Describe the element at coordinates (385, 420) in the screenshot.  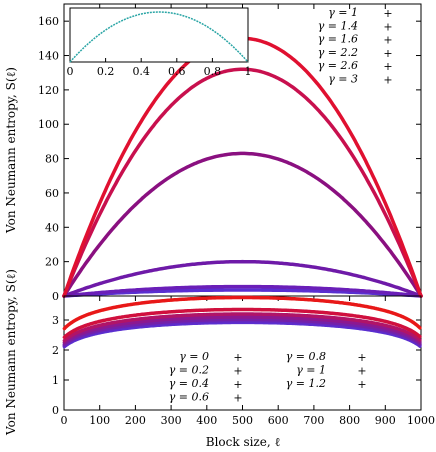
I see `bottom-x-tick-label: 900` at that location.